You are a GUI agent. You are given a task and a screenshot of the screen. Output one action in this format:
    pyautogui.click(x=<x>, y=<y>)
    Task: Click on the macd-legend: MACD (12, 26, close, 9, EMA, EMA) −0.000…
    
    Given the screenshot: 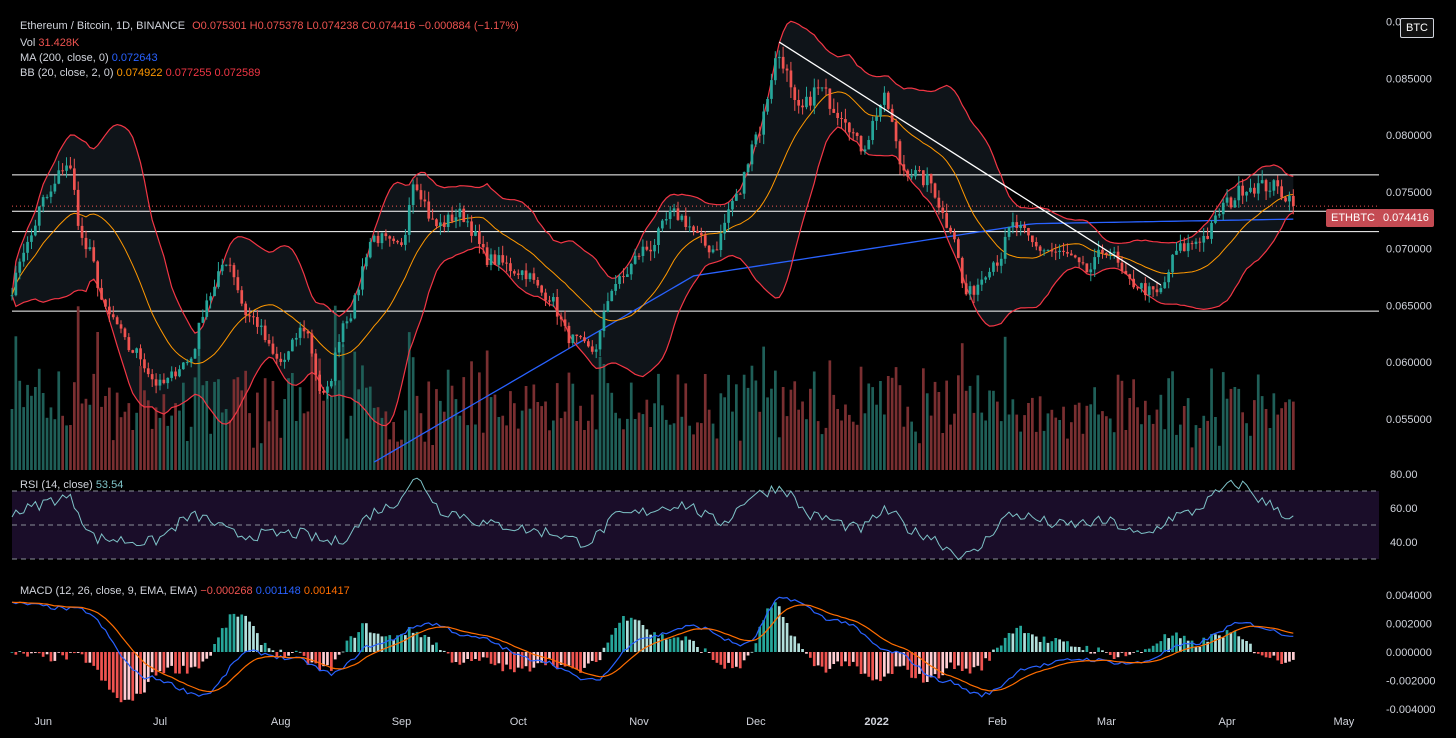 What is the action you would take?
    pyautogui.click(x=185, y=591)
    